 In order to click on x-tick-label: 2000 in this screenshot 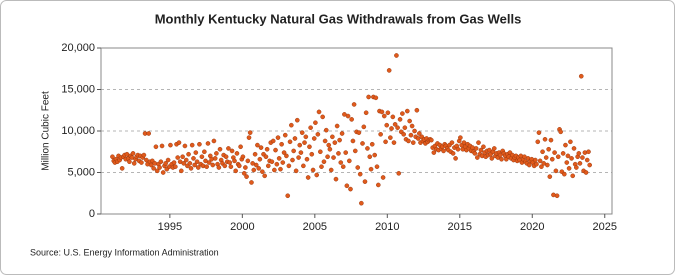, I will do `click(242, 227)`.